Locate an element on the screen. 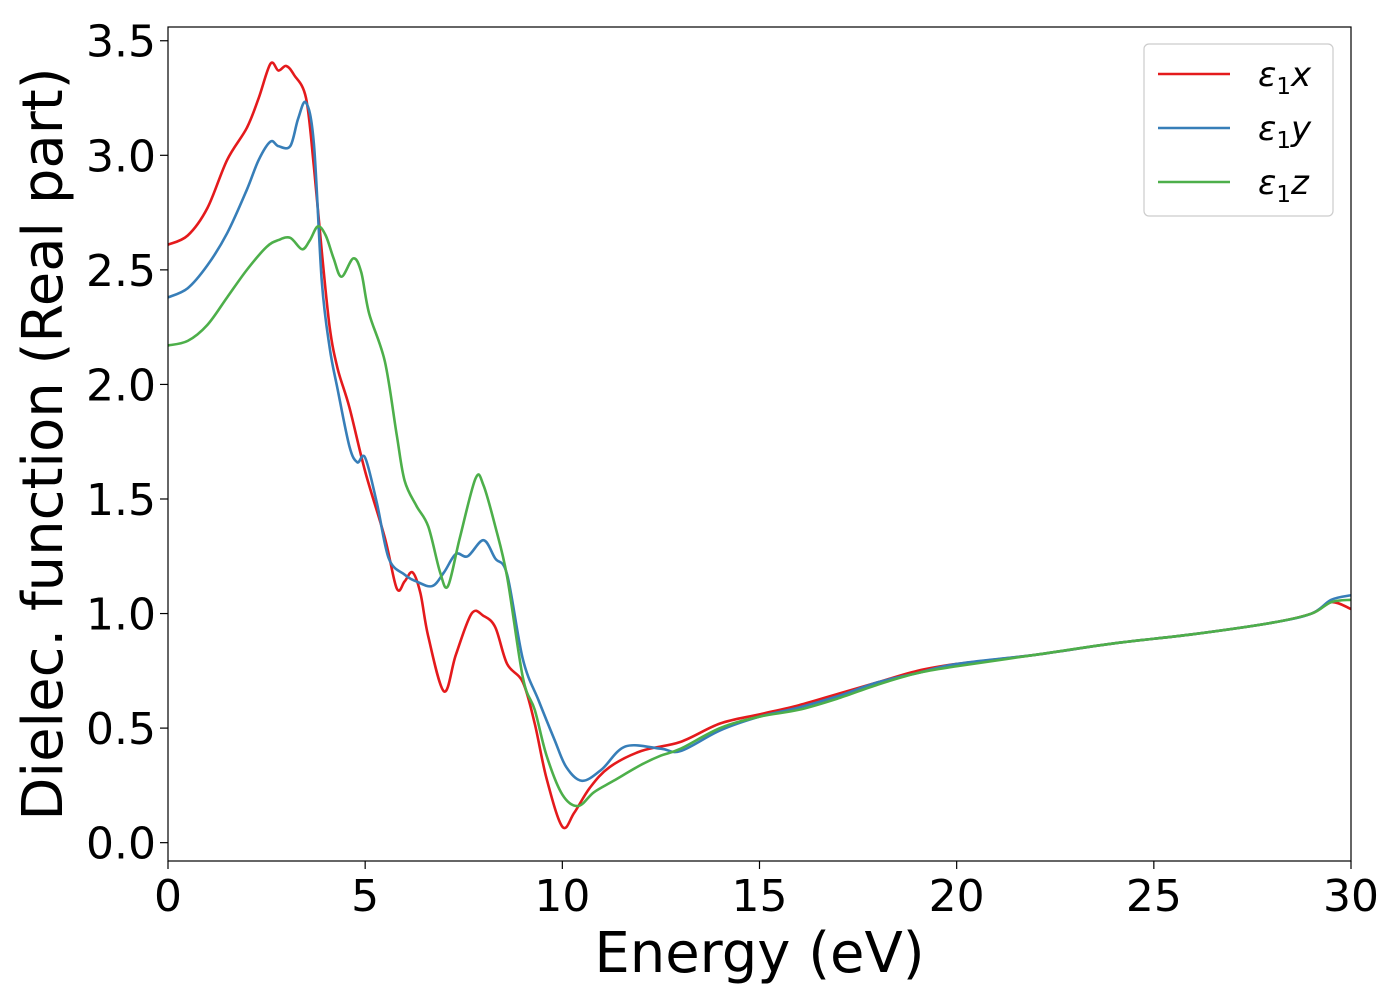 The height and width of the screenshot is (1000, 1400). x-tick-label: 25 is located at coordinates (1154, 896).